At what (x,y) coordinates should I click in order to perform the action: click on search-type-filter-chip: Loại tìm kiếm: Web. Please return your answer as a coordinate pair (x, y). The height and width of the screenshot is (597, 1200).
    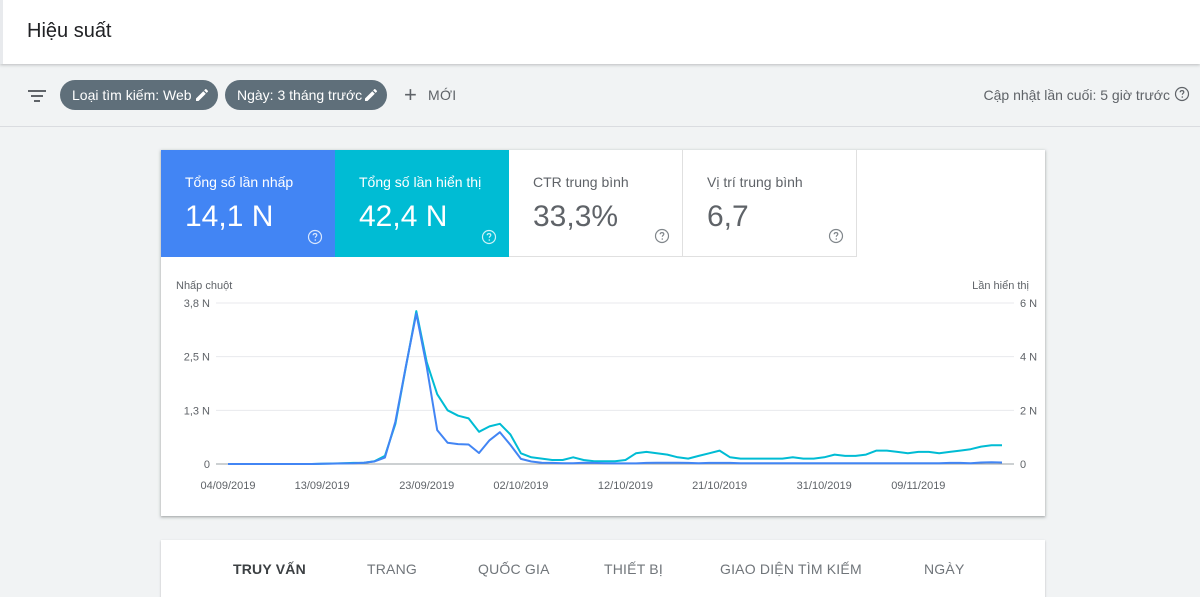
    Looking at the image, I should click on (139, 95).